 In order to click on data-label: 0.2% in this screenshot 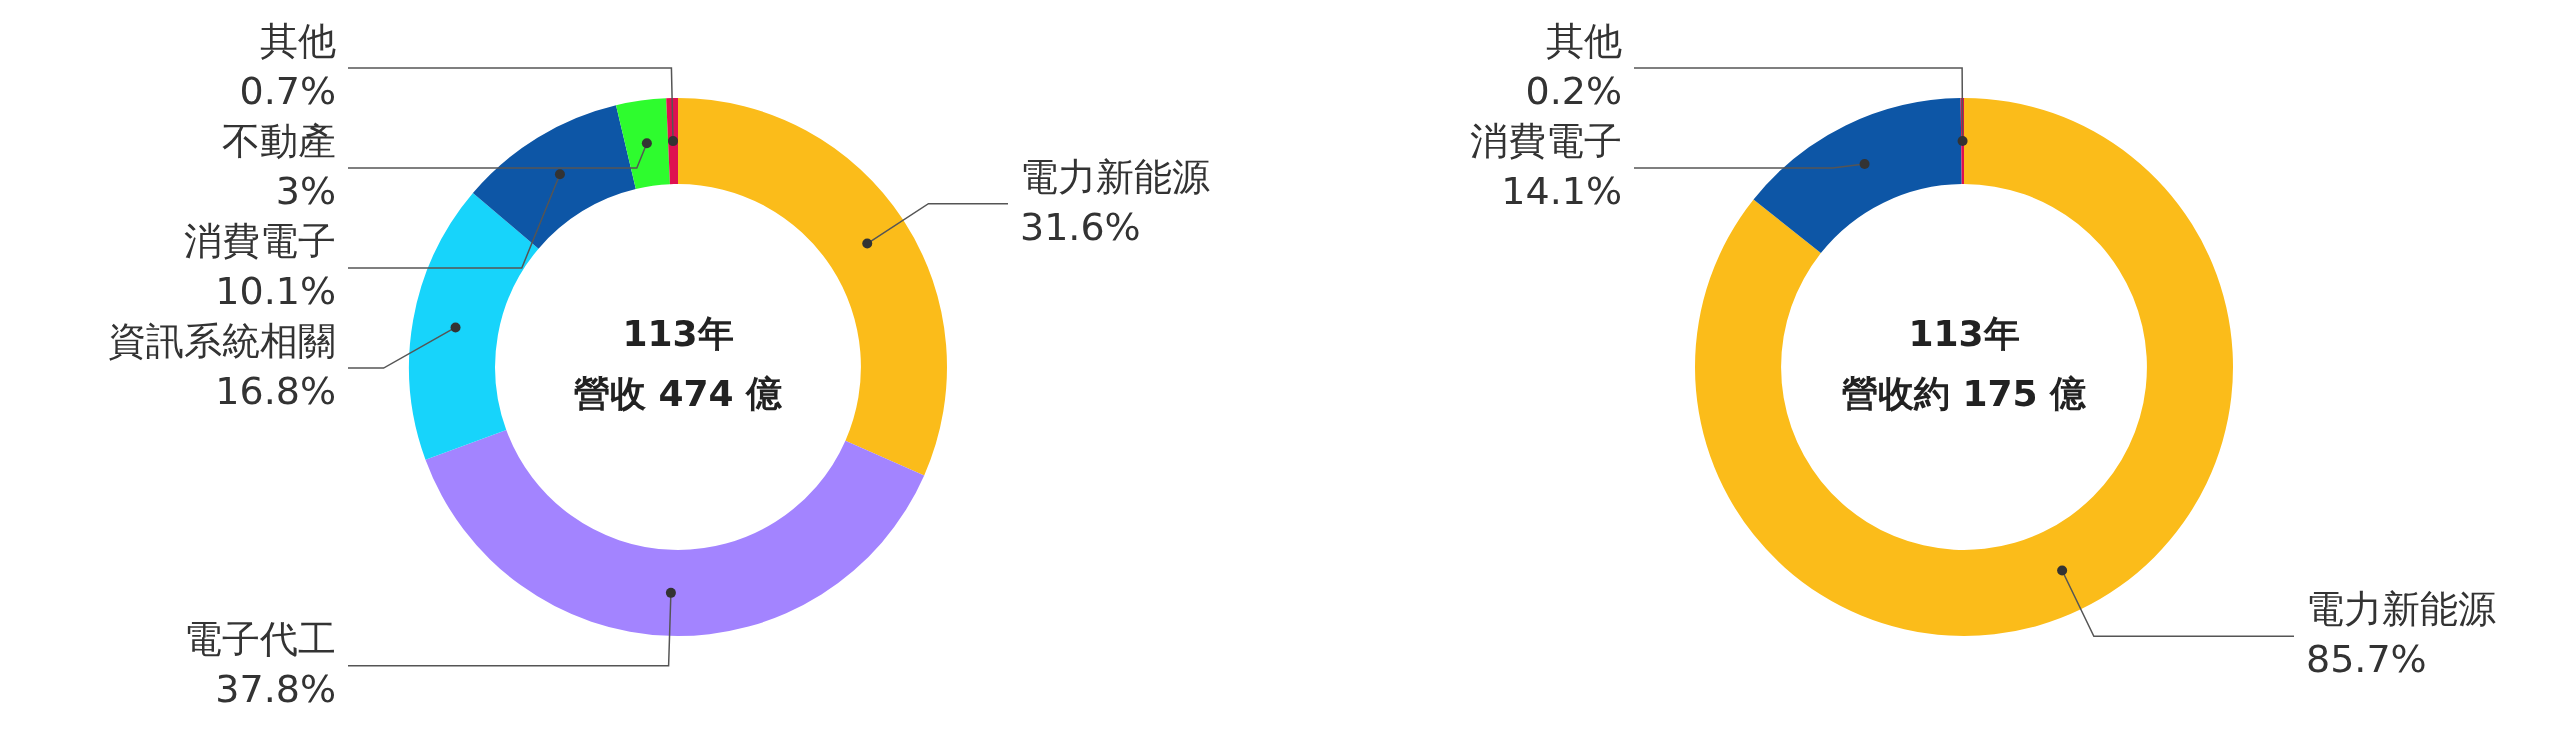, I will do `click(1573, 90)`.